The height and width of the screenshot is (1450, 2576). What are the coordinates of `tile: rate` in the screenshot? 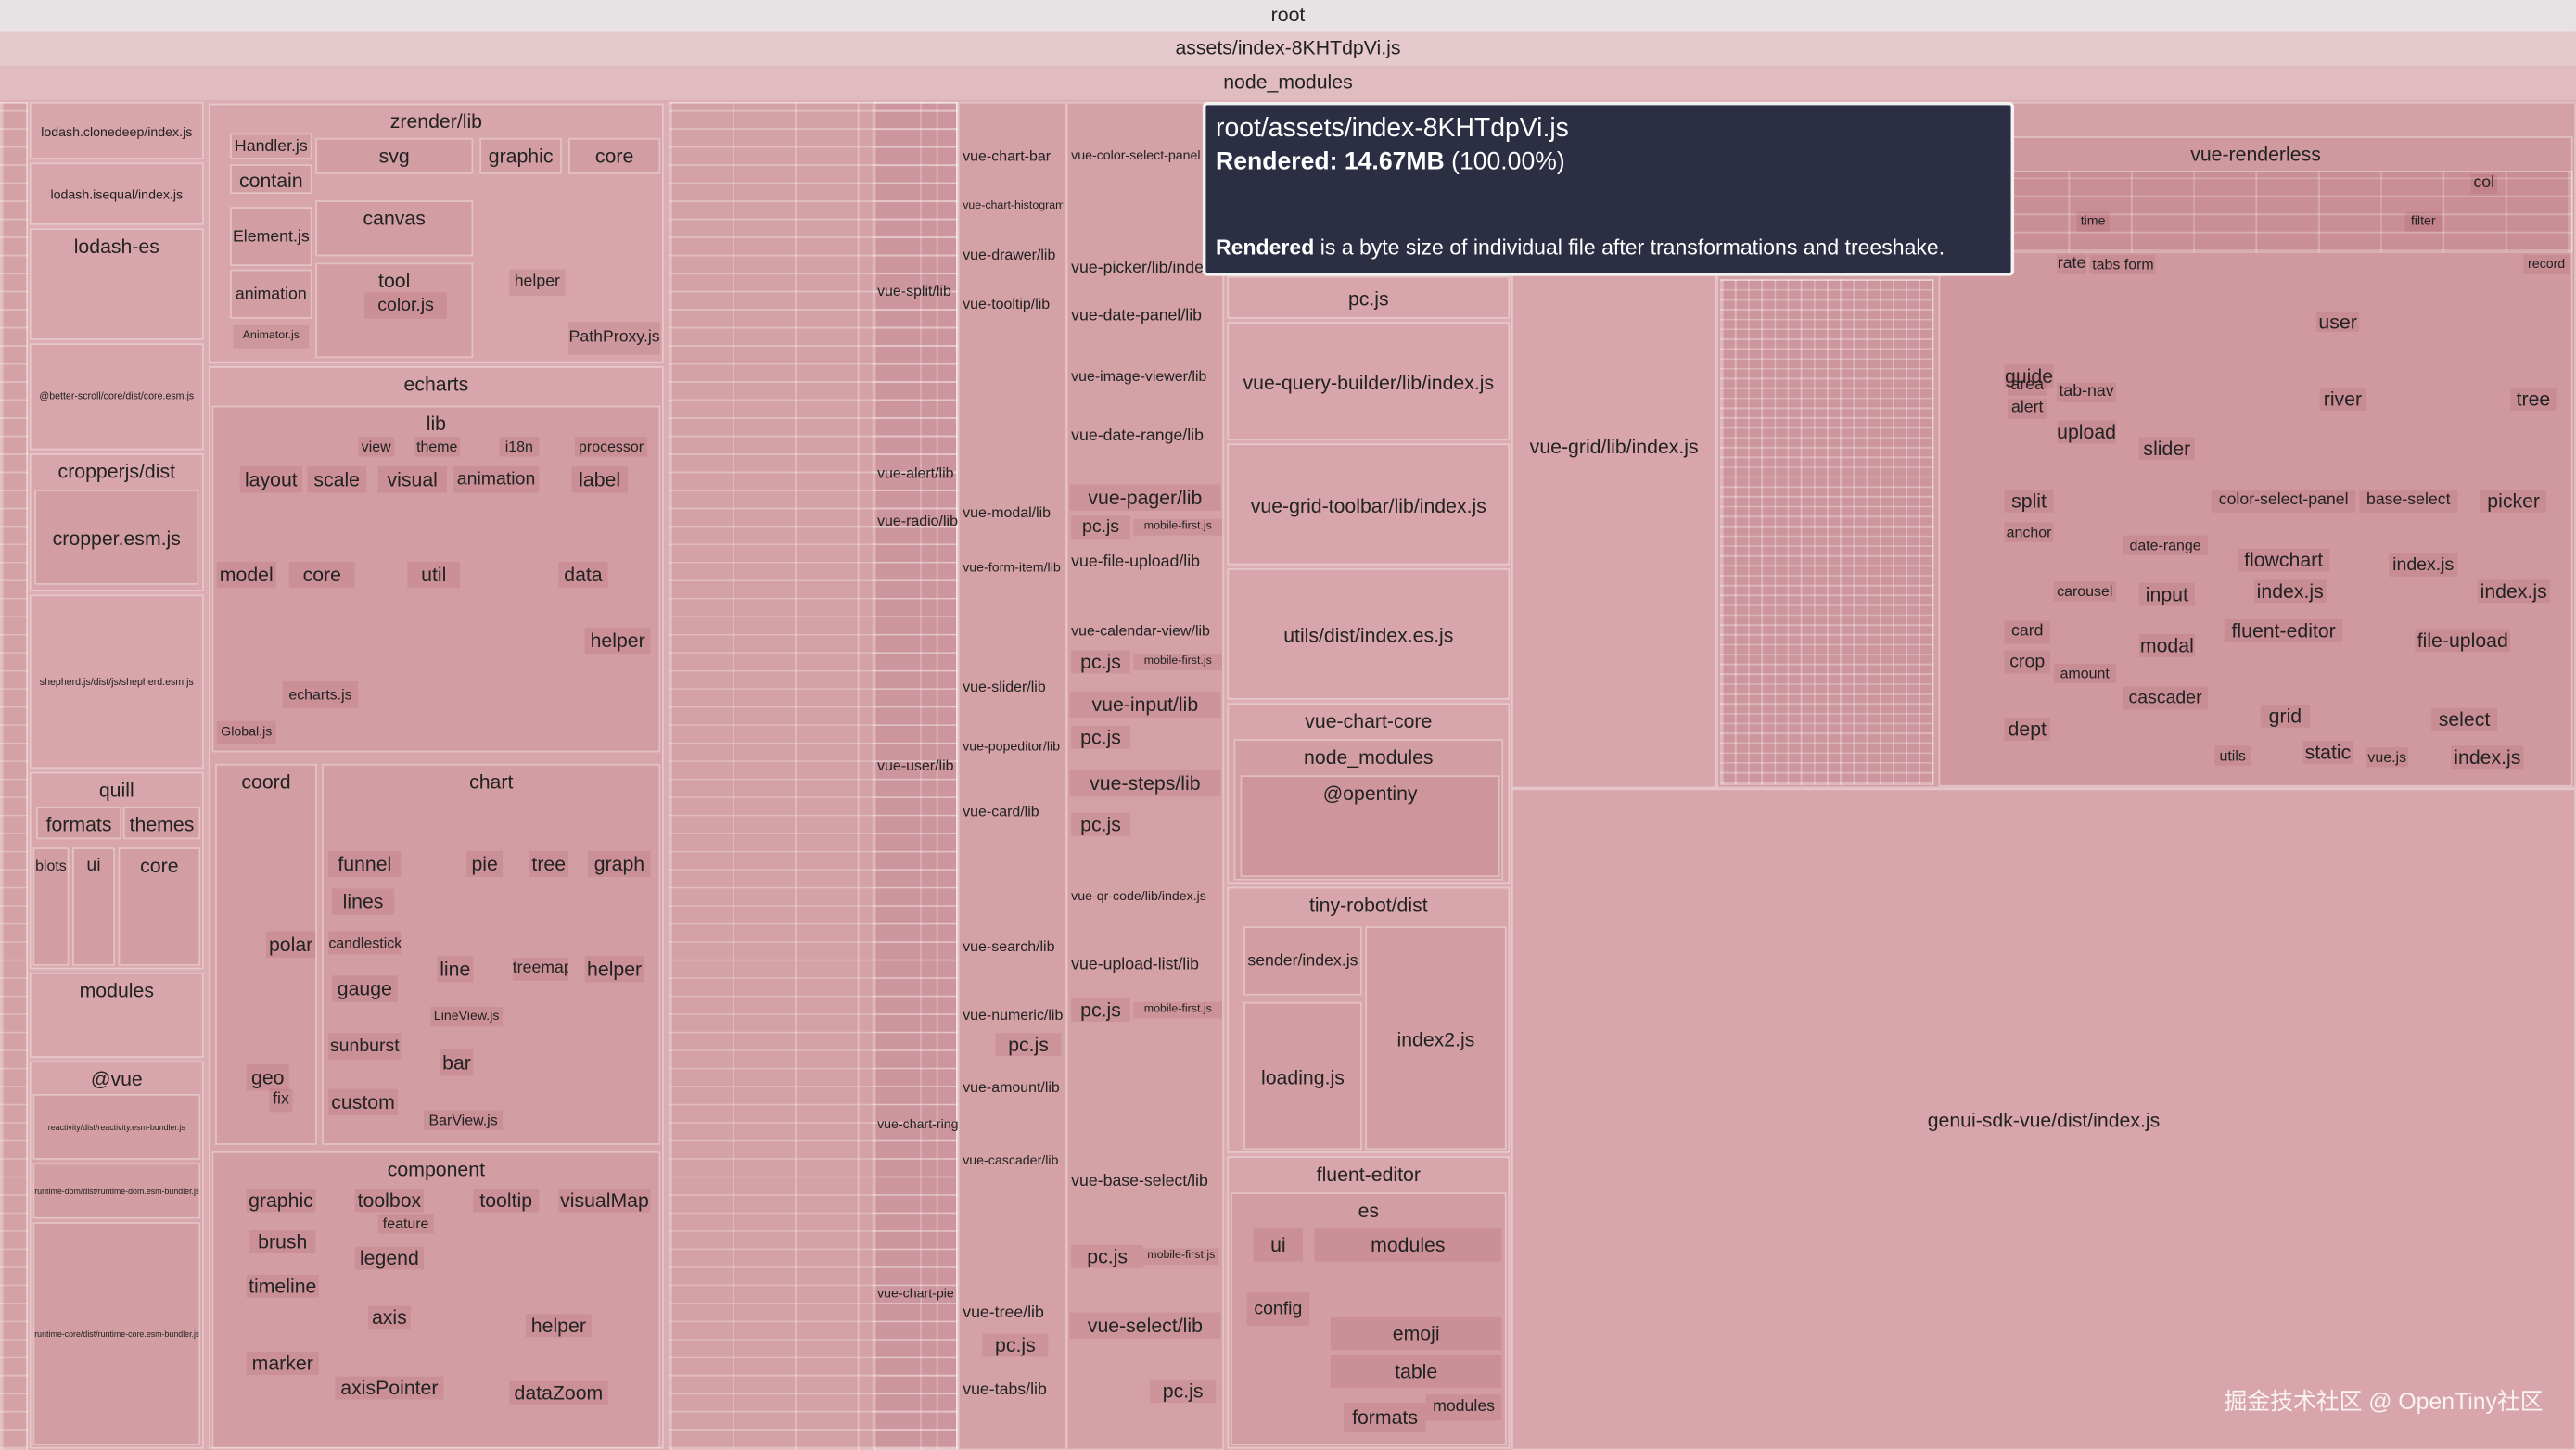 It's located at (2072, 264).